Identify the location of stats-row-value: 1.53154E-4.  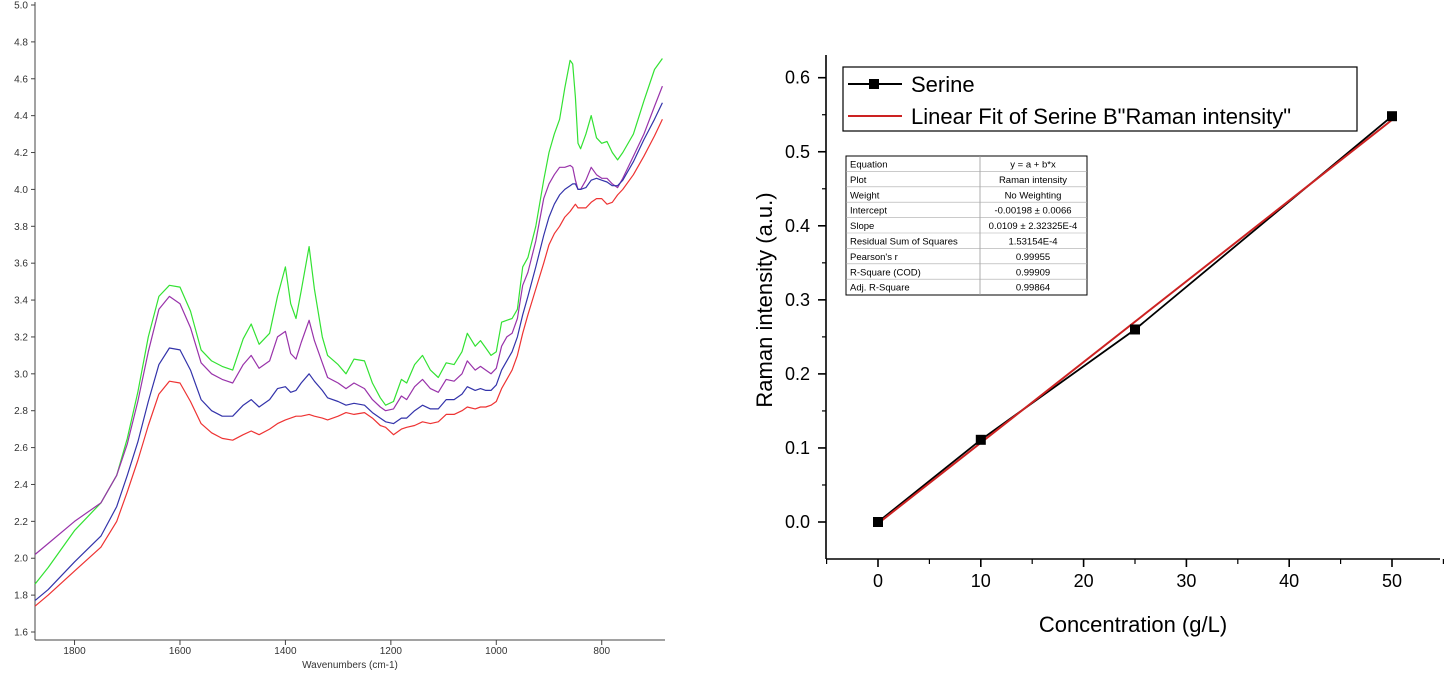
(1032, 242).